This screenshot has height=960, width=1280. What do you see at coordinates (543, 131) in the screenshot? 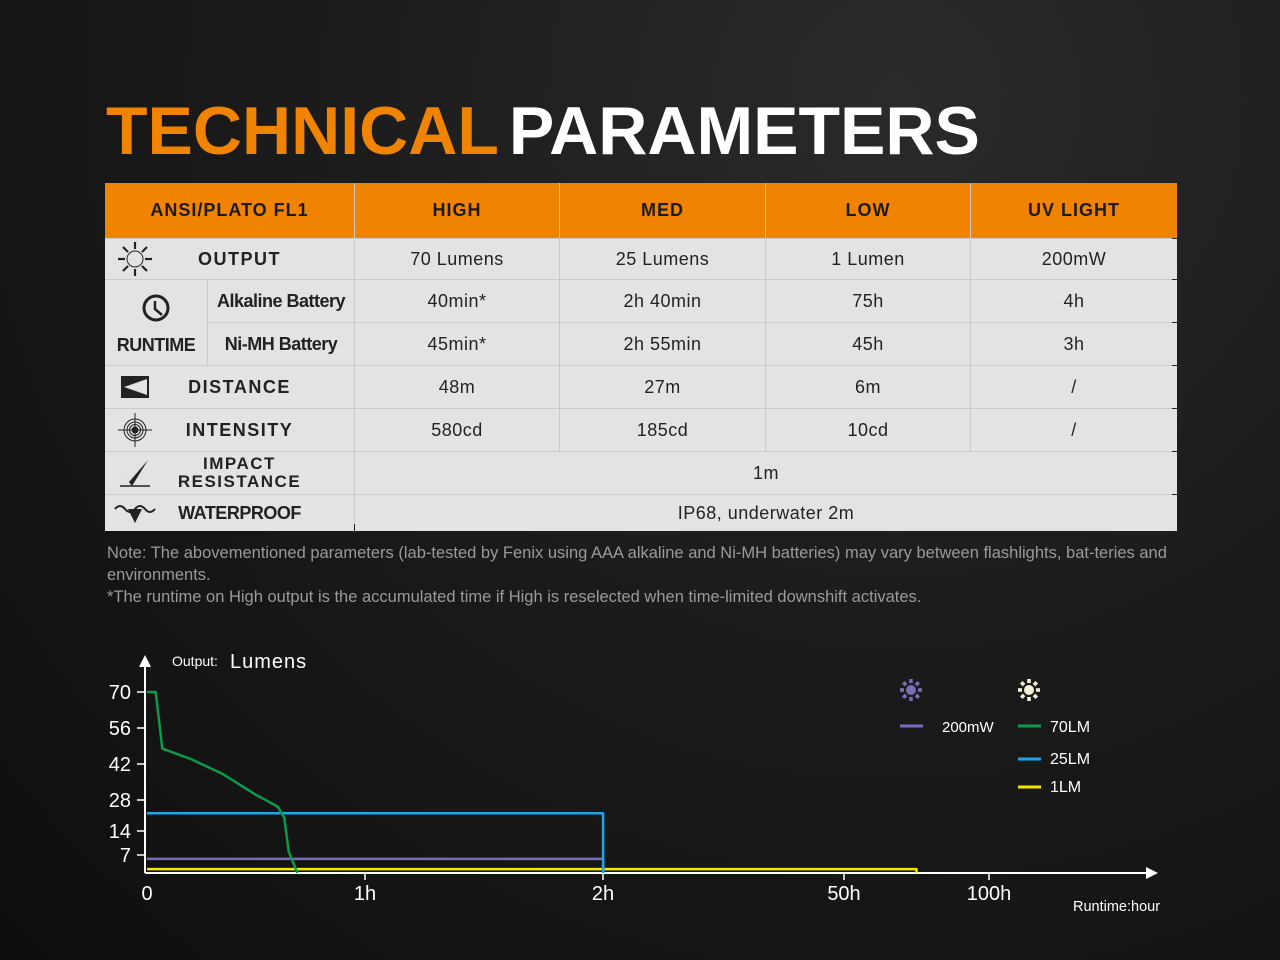
I see `page-title: TECHNICAL PARAMETERS` at bounding box center [543, 131].